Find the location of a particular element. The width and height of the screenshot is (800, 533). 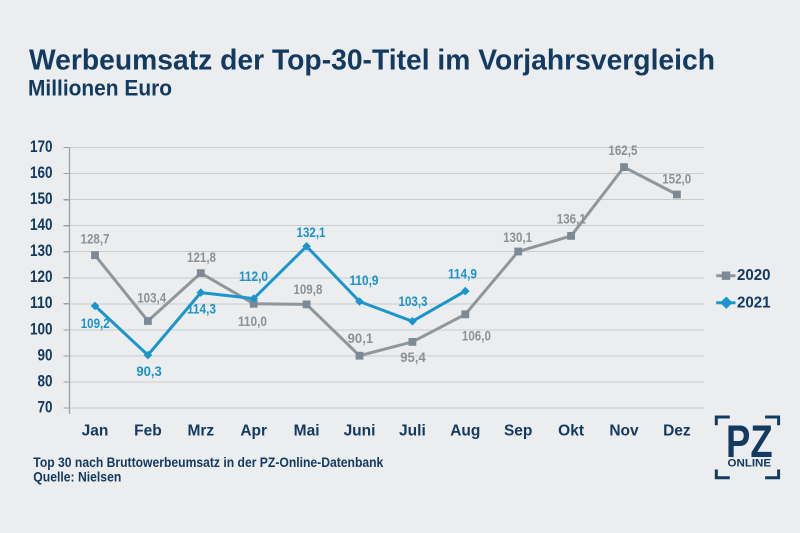

svg-text: 114,3 is located at coordinates (201, 309).